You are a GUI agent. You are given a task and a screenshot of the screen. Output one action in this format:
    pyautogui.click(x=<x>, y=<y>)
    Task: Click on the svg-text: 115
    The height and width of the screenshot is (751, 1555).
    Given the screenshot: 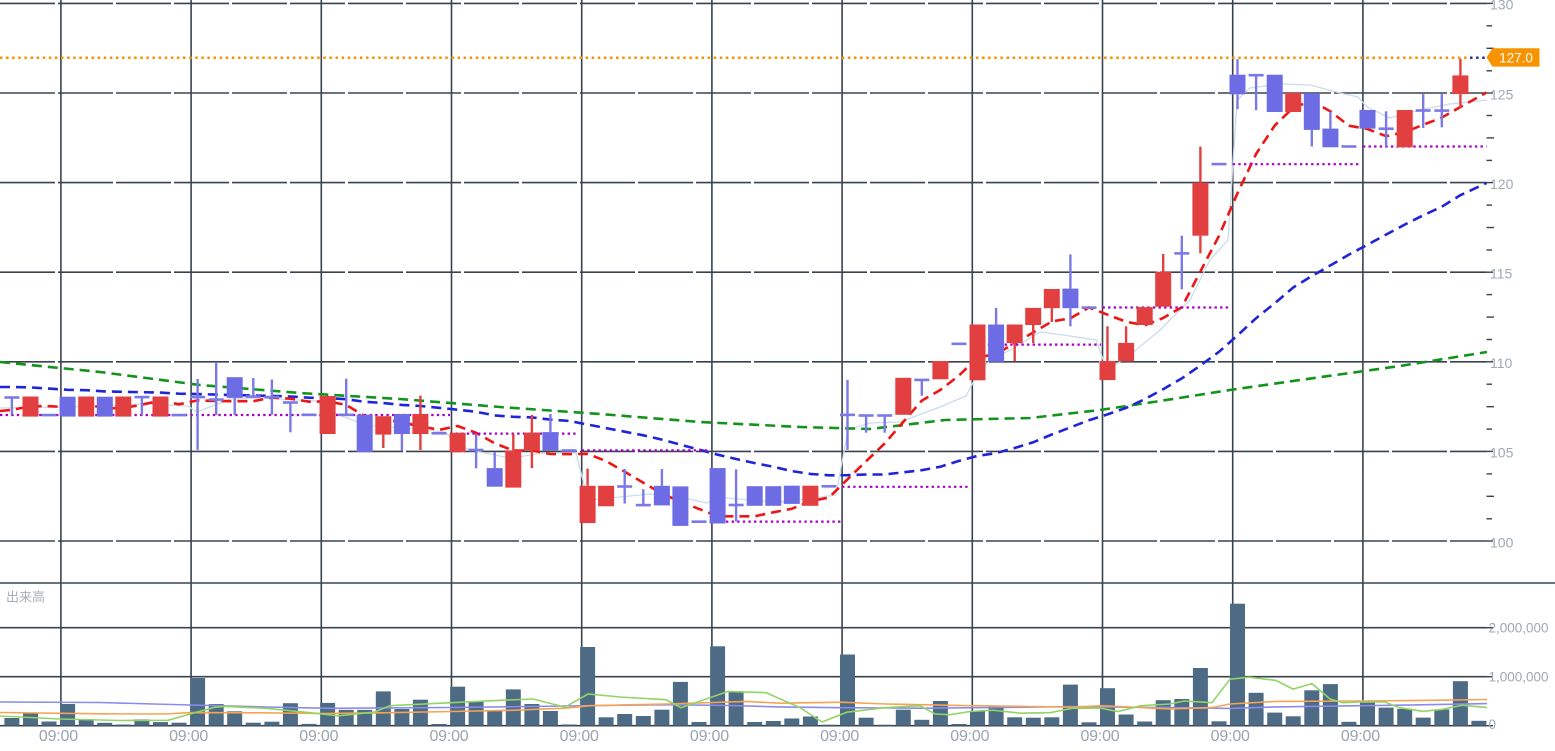 What is the action you would take?
    pyautogui.click(x=1501, y=274)
    